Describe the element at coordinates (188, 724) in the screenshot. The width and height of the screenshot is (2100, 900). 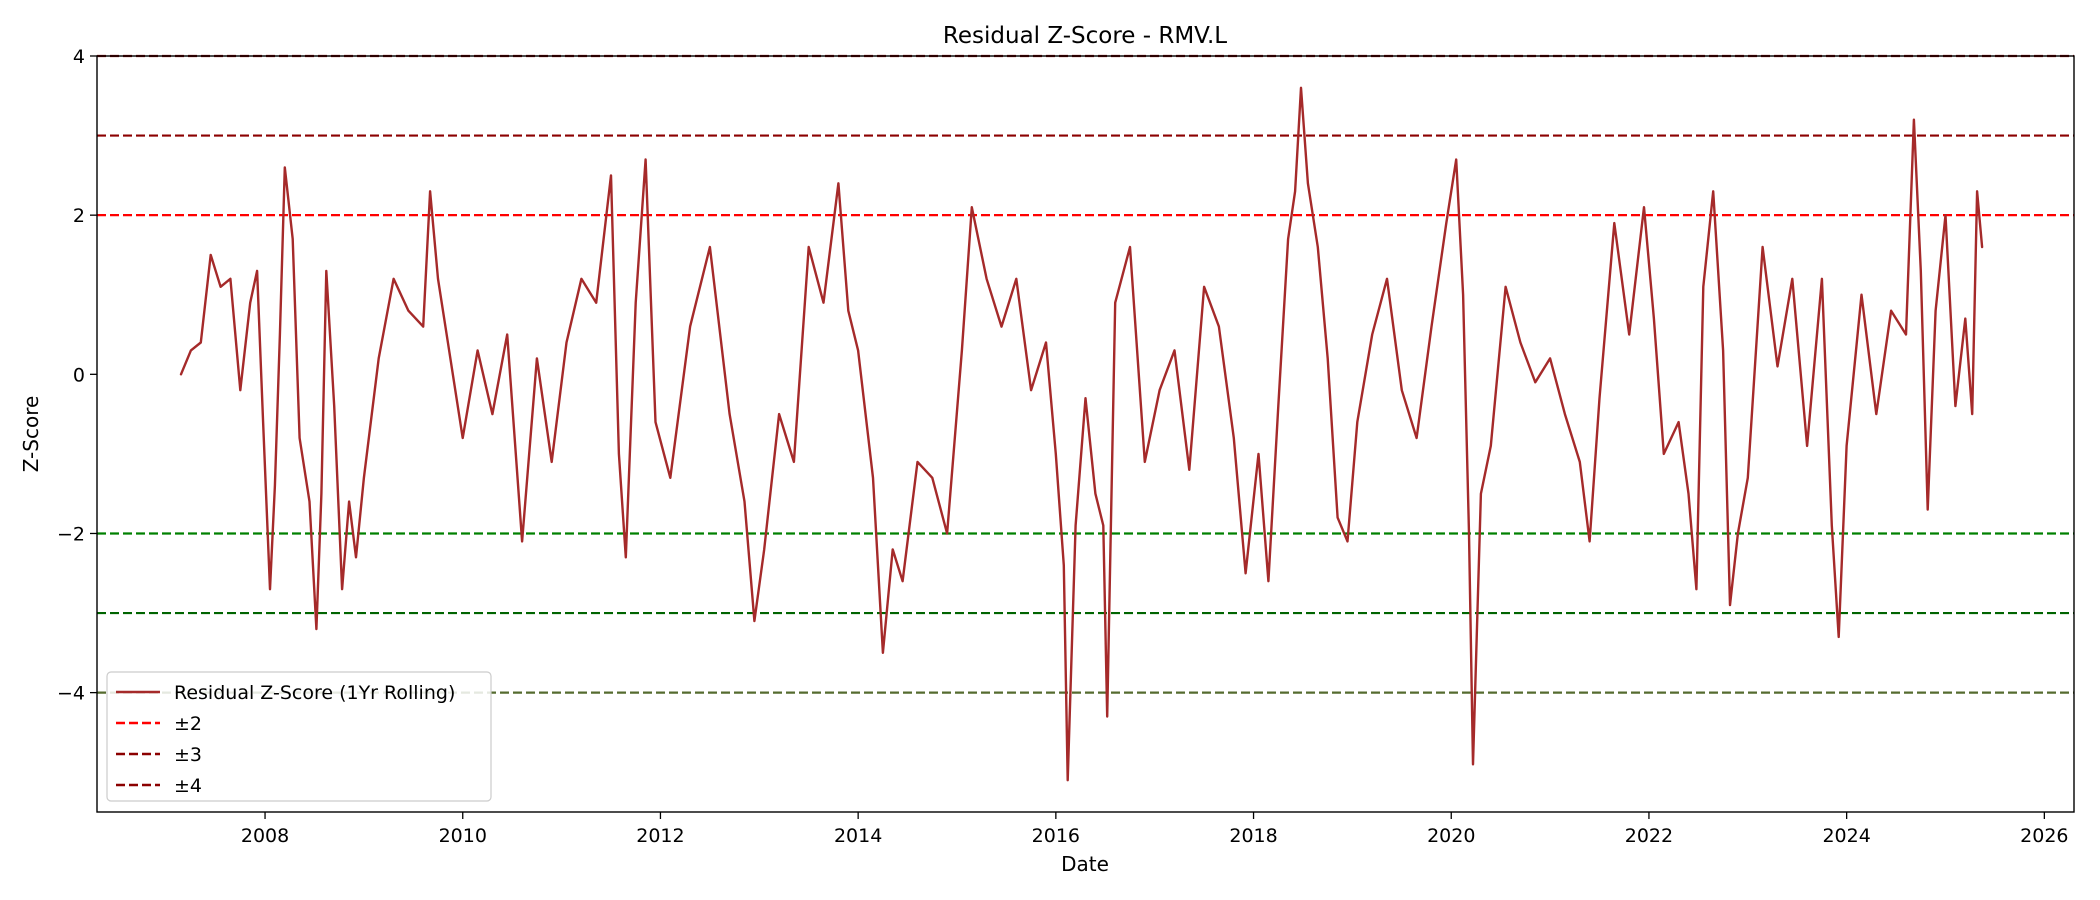
I see `legend-label-1: ±2` at that location.